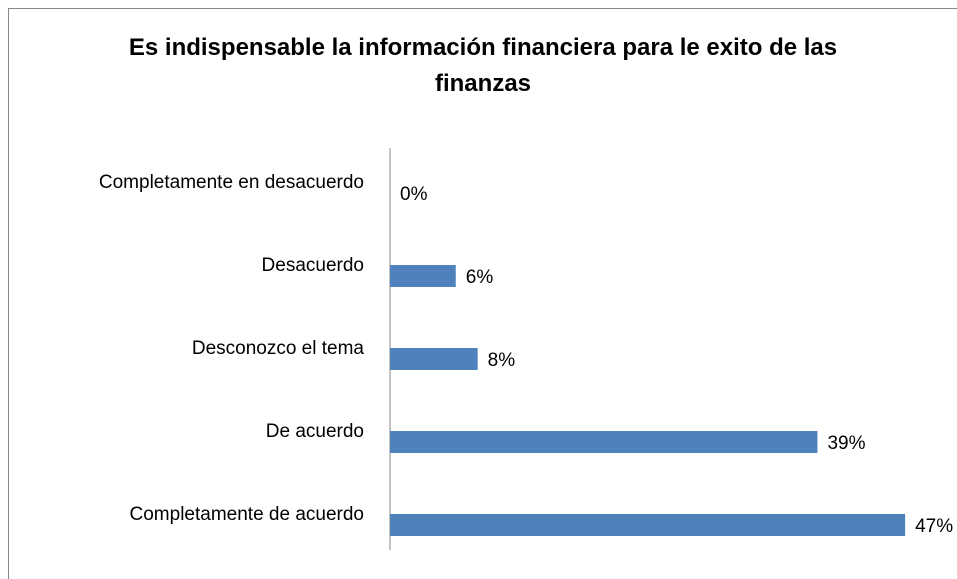 The width and height of the screenshot is (957, 579). Describe the element at coordinates (502, 360) in the screenshot. I see `value-label: 8%` at that location.